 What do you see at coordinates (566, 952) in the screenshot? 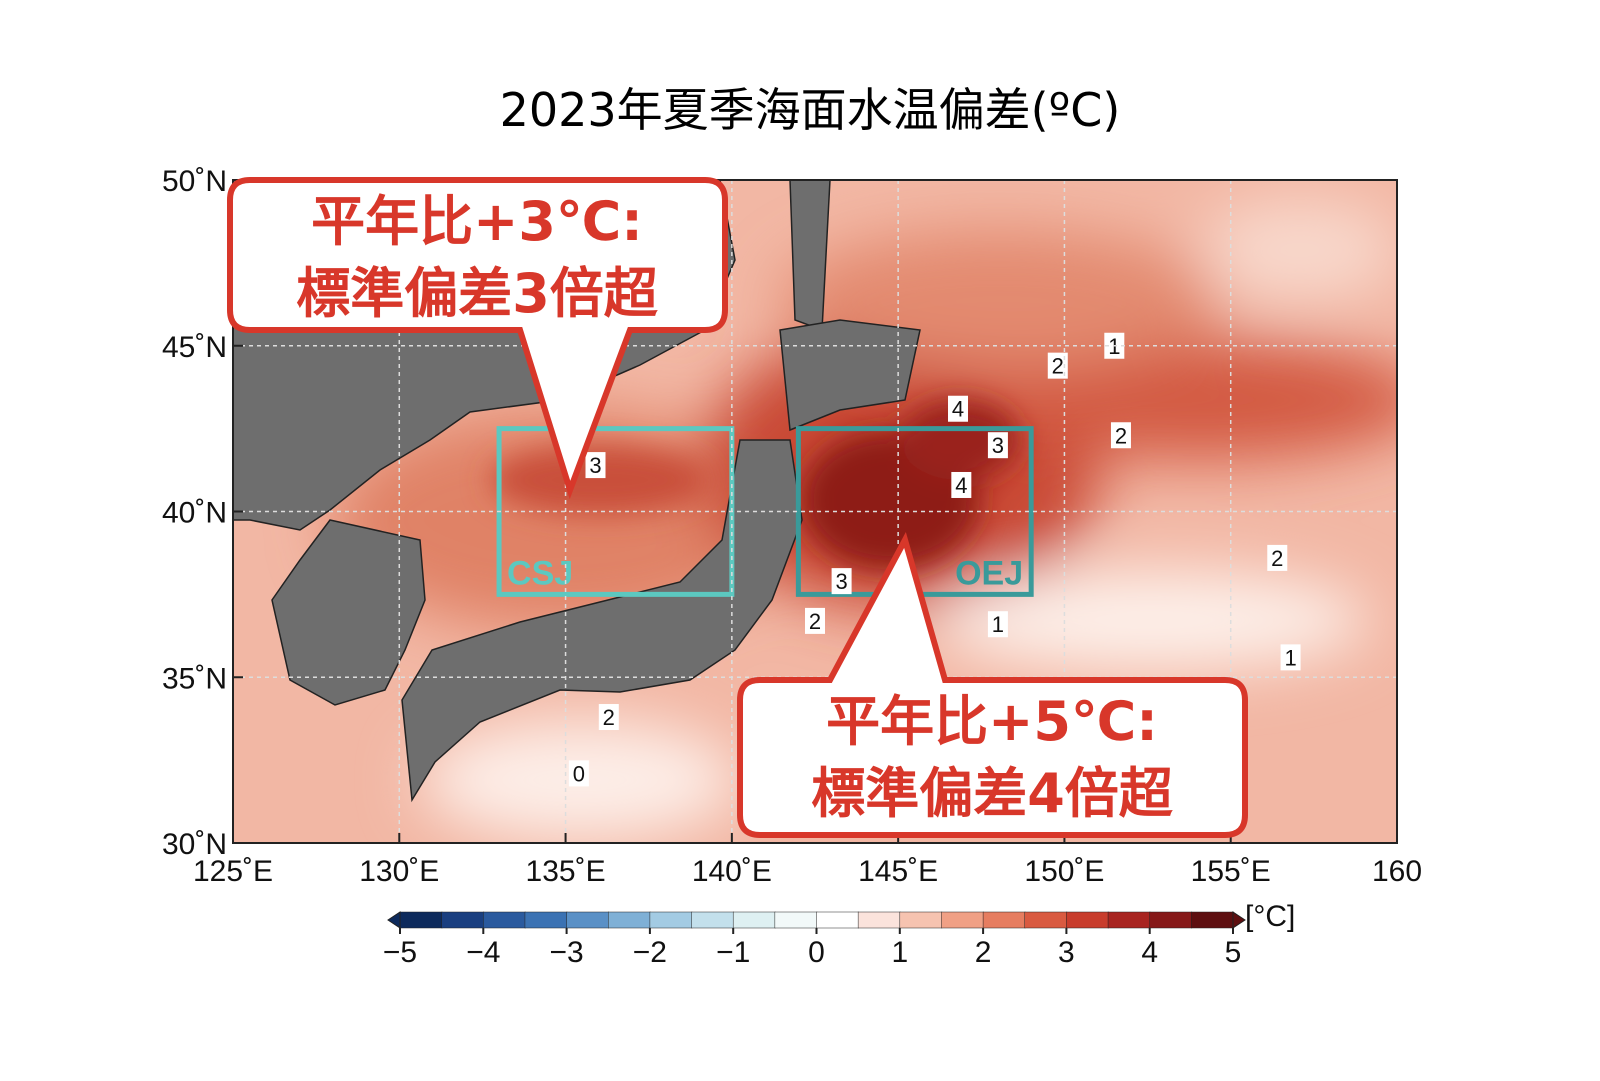
I see `colorbar-tick-label: −3` at bounding box center [566, 952].